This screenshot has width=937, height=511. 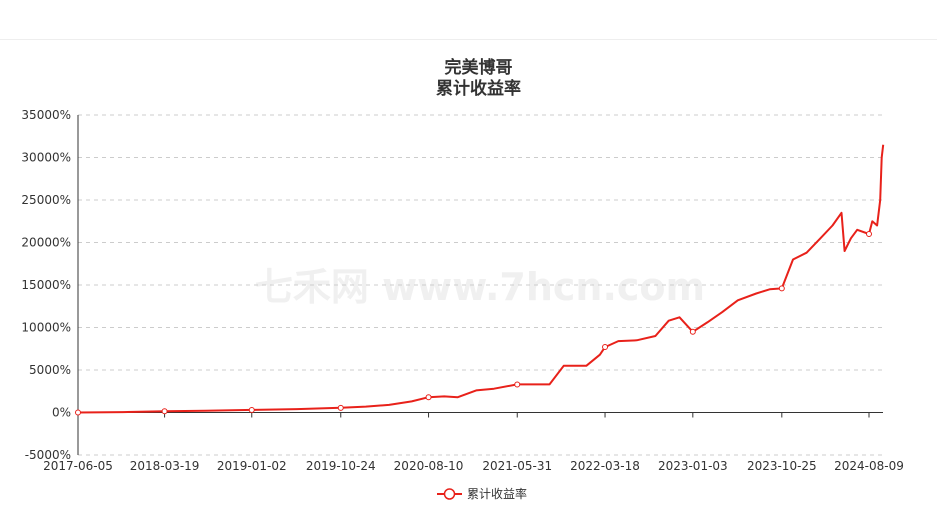 I want to click on top-bar, so click(x=468, y=20).